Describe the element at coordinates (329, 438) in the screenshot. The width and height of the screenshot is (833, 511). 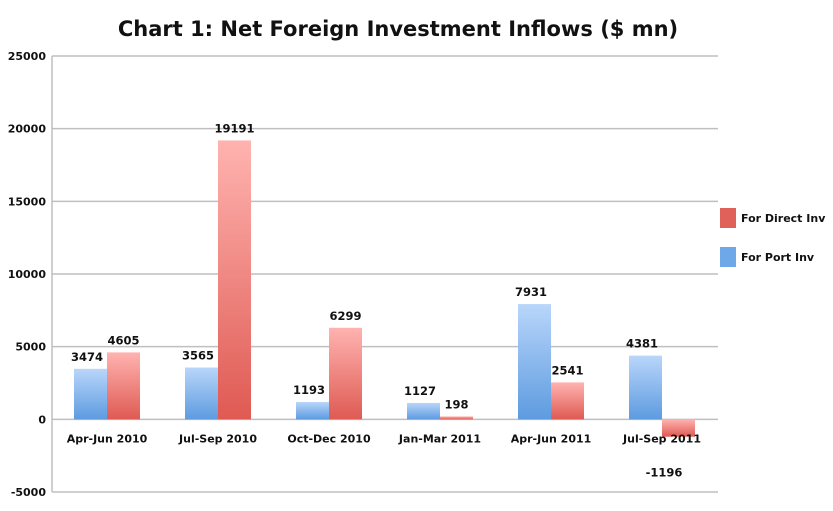
I see `x-tick-label: Oct-Dec 2010` at that location.